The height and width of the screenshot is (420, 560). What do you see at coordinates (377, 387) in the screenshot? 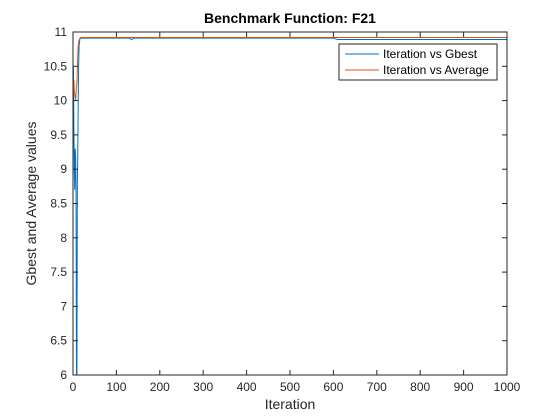
I see `x-tick-label: 700` at bounding box center [377, 387].